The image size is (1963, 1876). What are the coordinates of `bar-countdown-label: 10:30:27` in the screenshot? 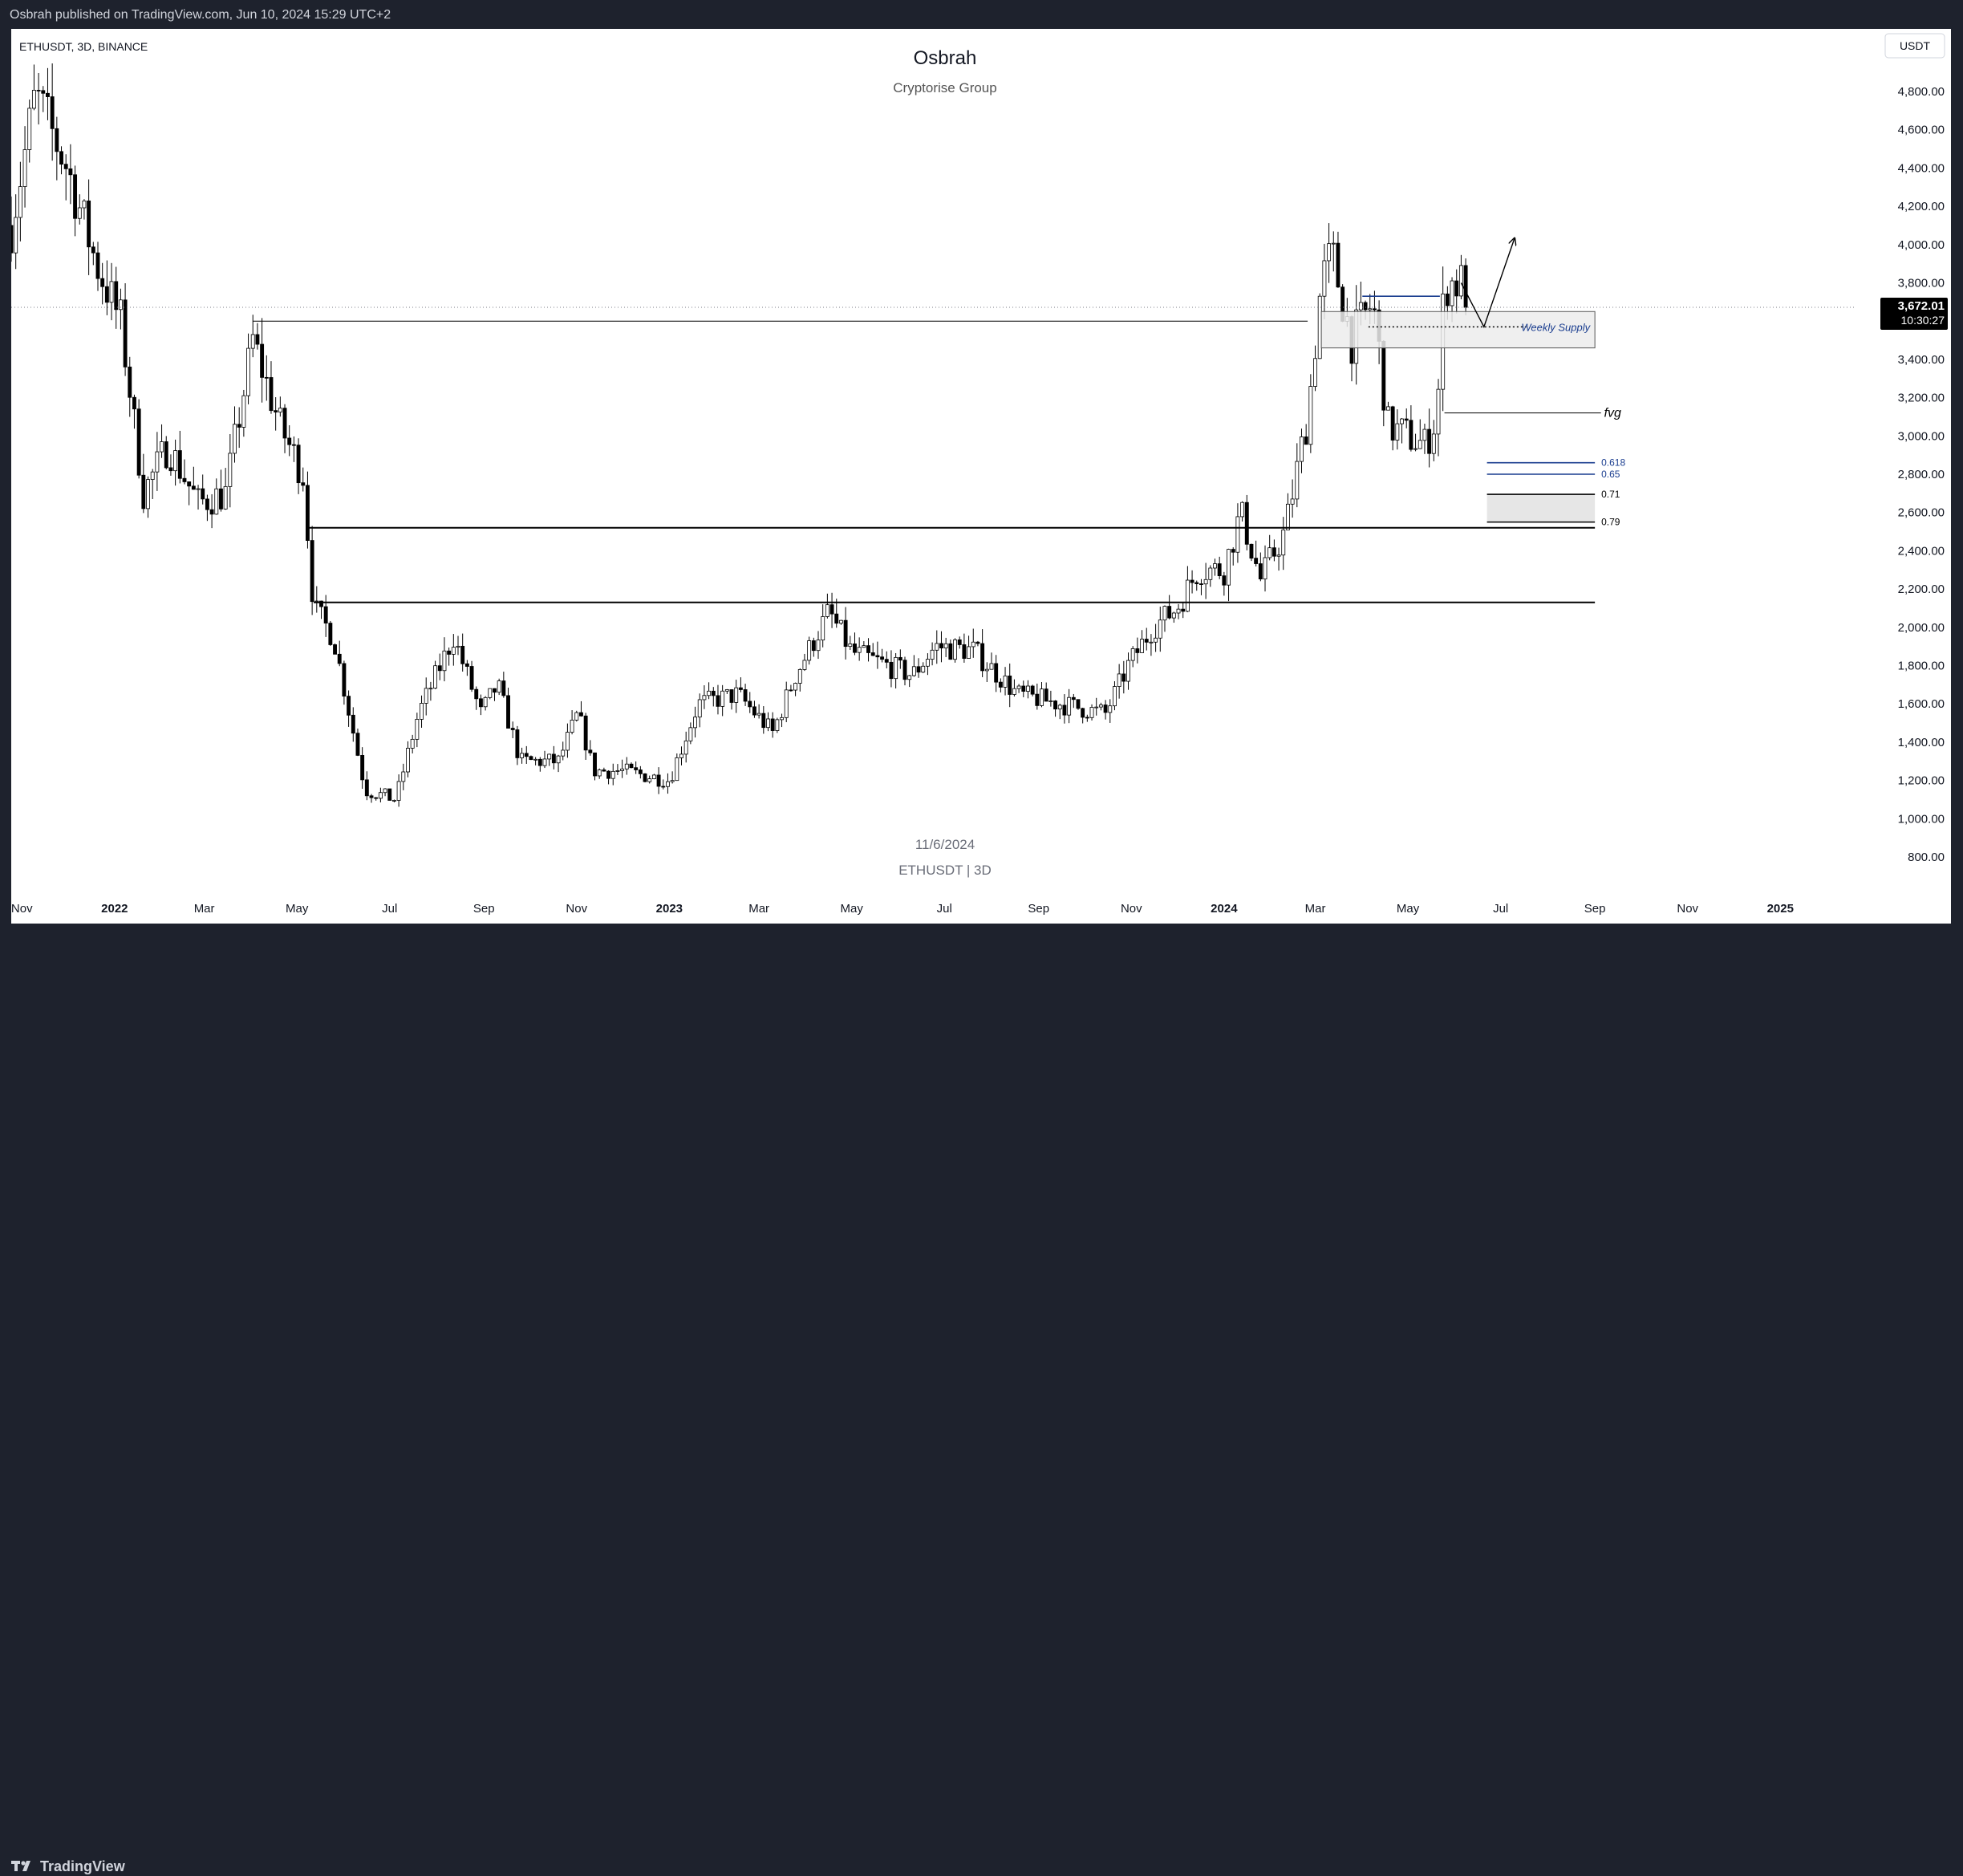 It's located at (1923, 320).